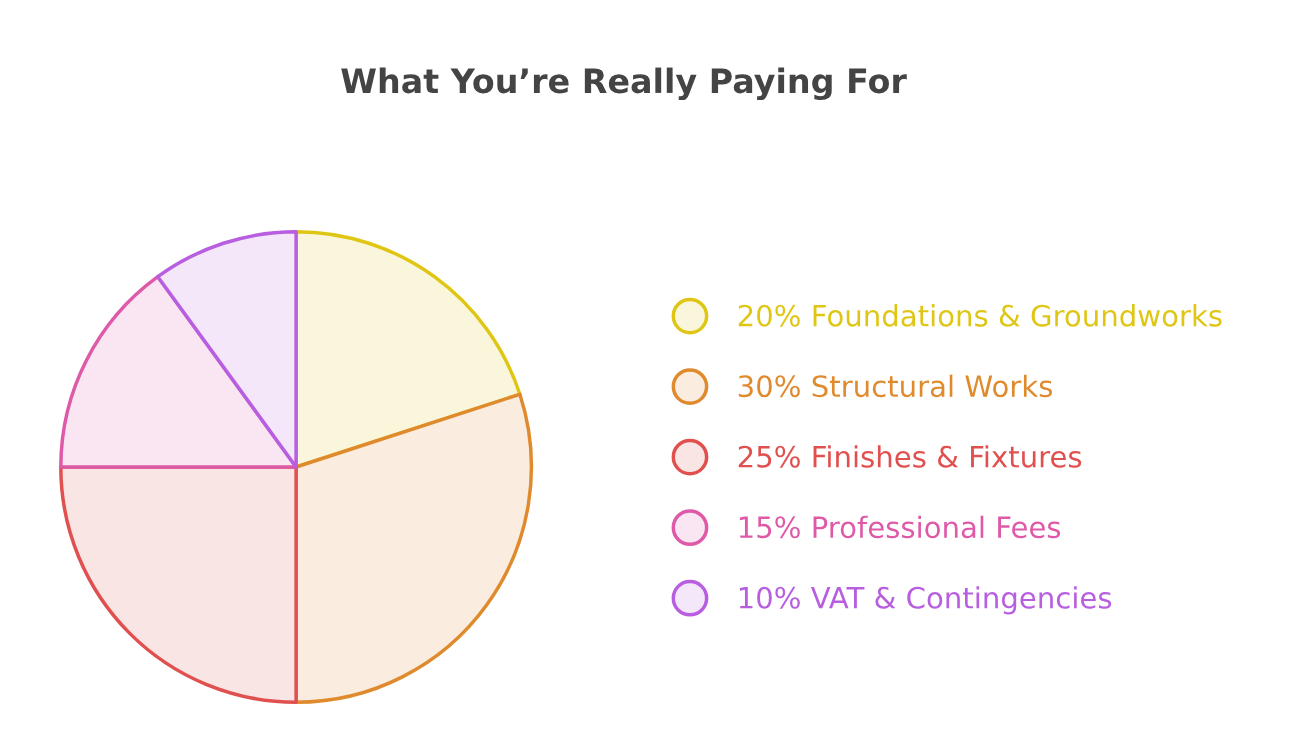 Image resolution: width=1295 pixels, height=729 pixels. Describe the element at coordinates (910, 456) in the screenshot. I see `legend-label: 25% Finishes & Fixtures` at that location.